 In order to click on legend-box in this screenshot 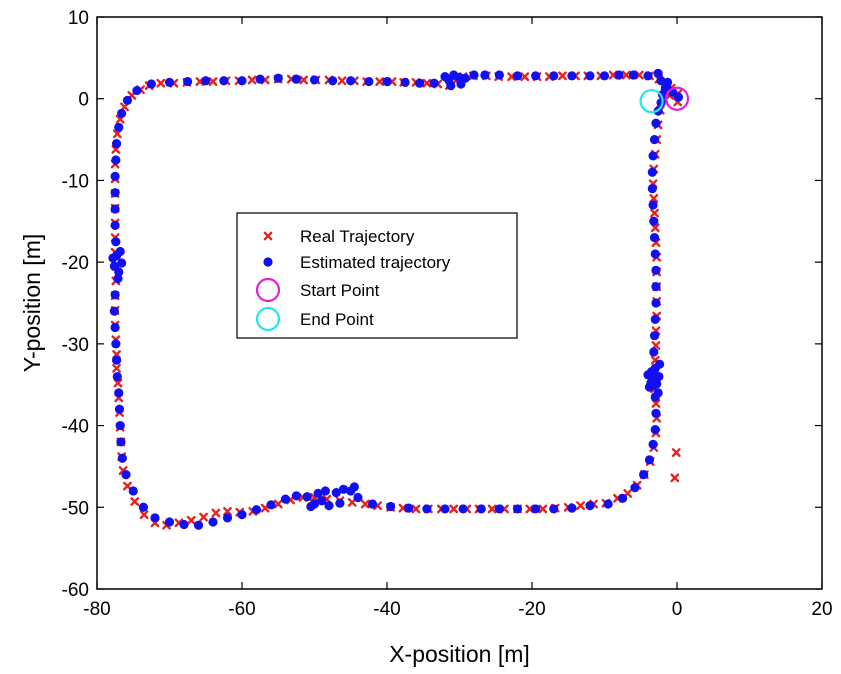, I will do `click(377, 275)`.